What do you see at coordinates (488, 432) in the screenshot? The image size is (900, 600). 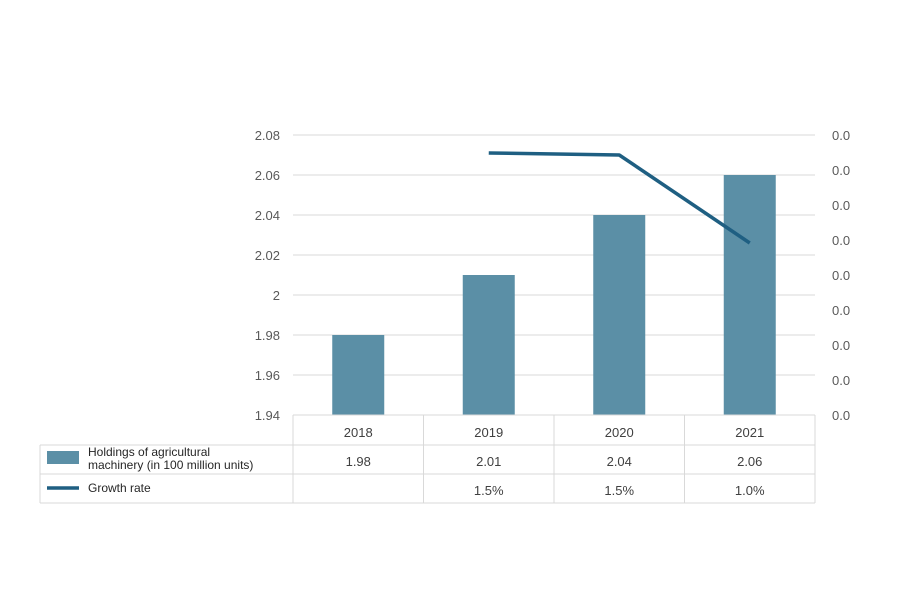 I see `x-tick-label: 2019` at bounding box center [488, 432].